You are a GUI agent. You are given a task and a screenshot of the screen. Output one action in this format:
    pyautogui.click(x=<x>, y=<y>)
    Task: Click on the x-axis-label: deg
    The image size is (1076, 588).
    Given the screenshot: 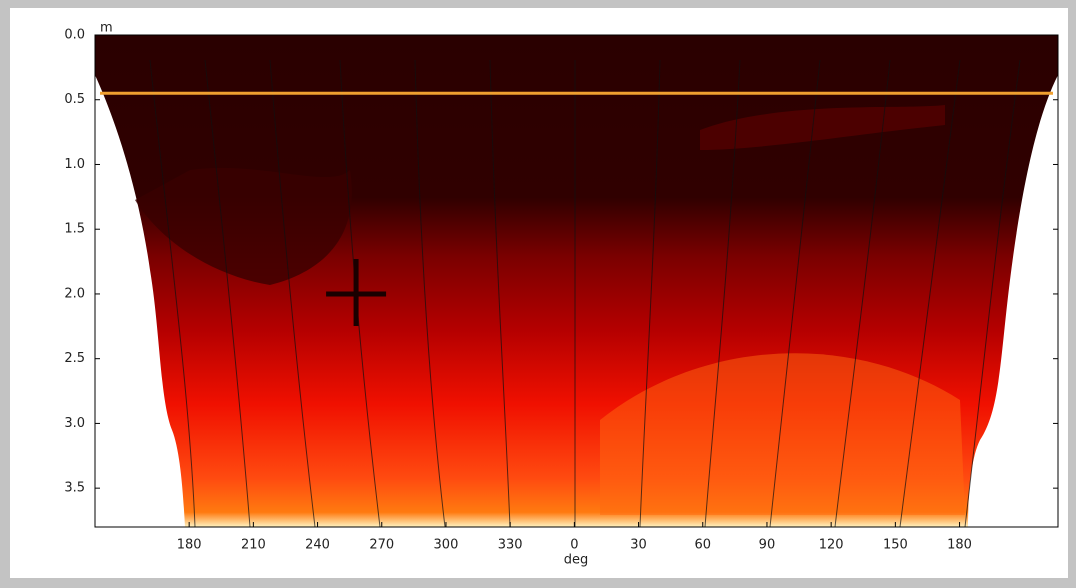 What is the action you would take?
    pyautogui.click(x=576, y=560)
    